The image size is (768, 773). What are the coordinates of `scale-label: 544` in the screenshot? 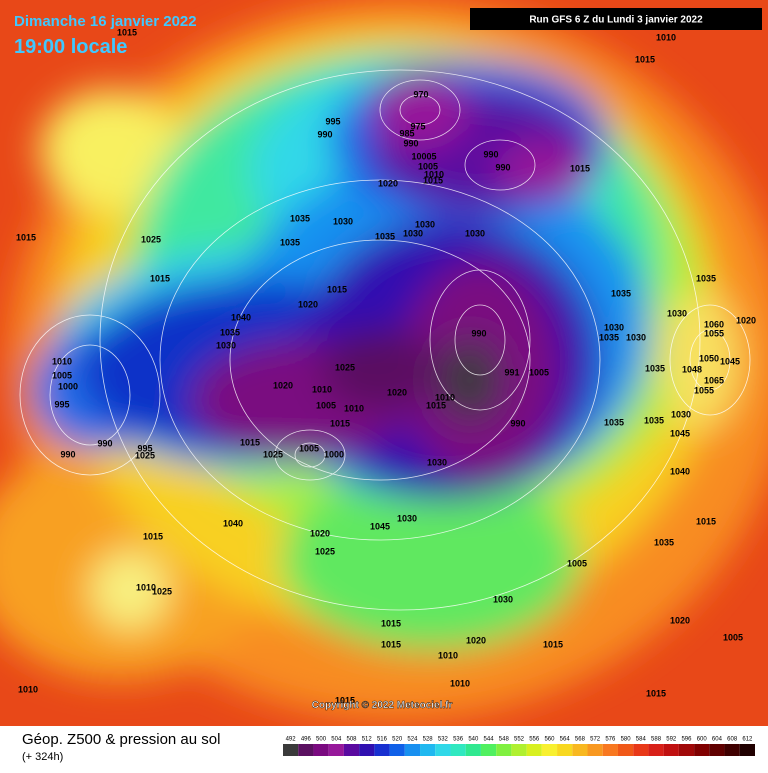 It's located at (489, 740).